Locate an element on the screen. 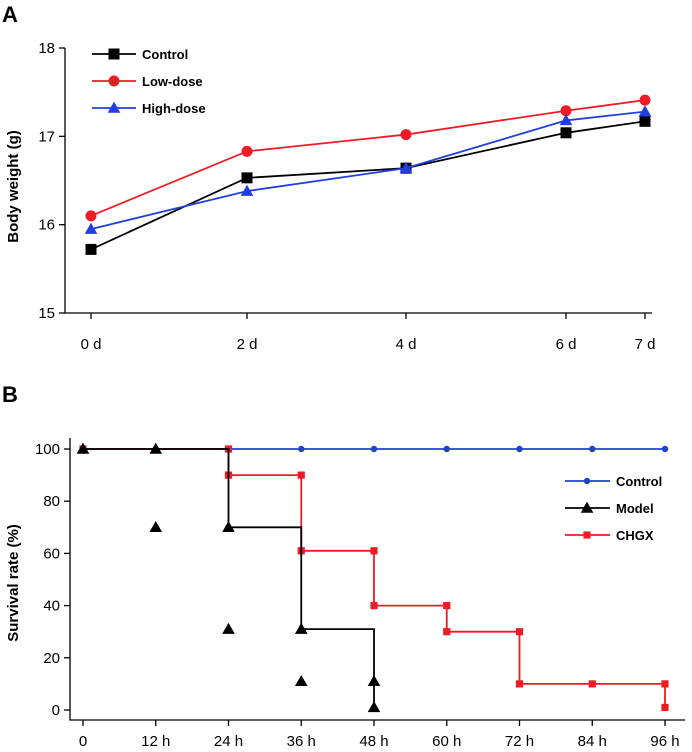 This screenshot has width=692, height=752. chart-b-xtick-label: 12 h is located at coordinates (155, 741).